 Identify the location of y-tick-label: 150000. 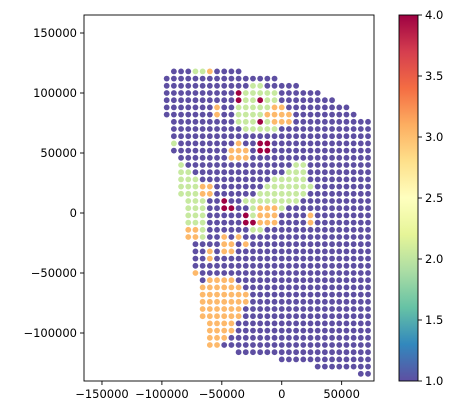
(55, 33).